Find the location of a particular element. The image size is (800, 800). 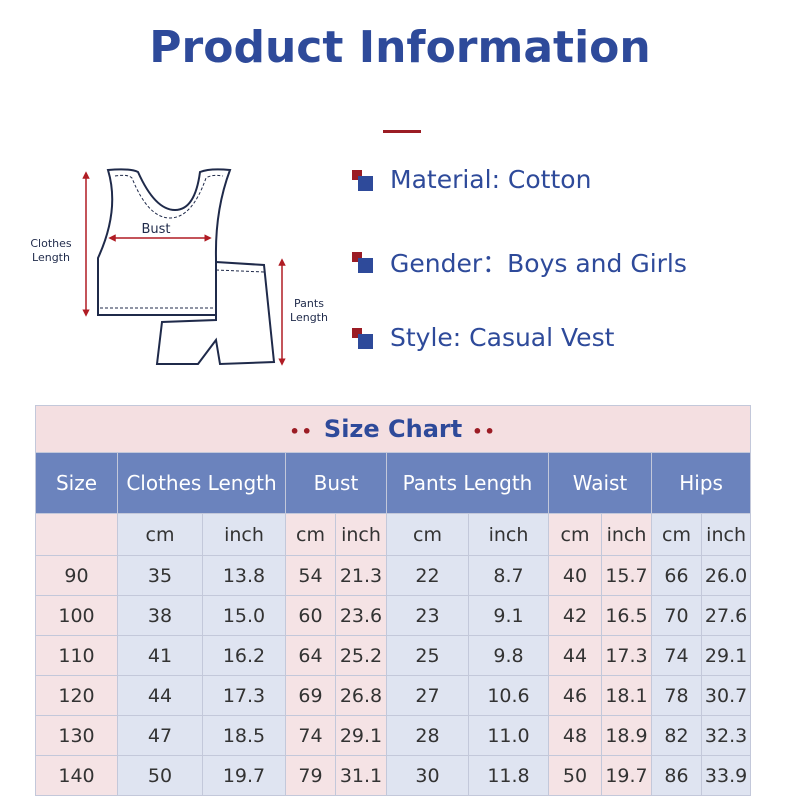

clothes-length-label: Clothes Length is located at coordinates (51, 250).